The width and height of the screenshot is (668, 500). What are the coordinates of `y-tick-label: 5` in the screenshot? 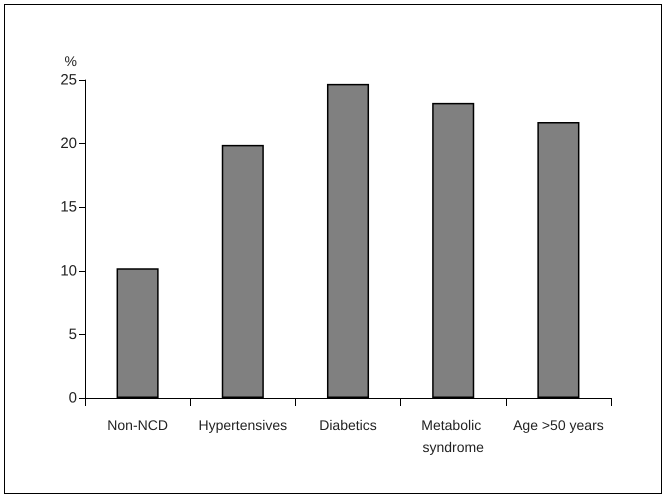 It's located at (72, 334).